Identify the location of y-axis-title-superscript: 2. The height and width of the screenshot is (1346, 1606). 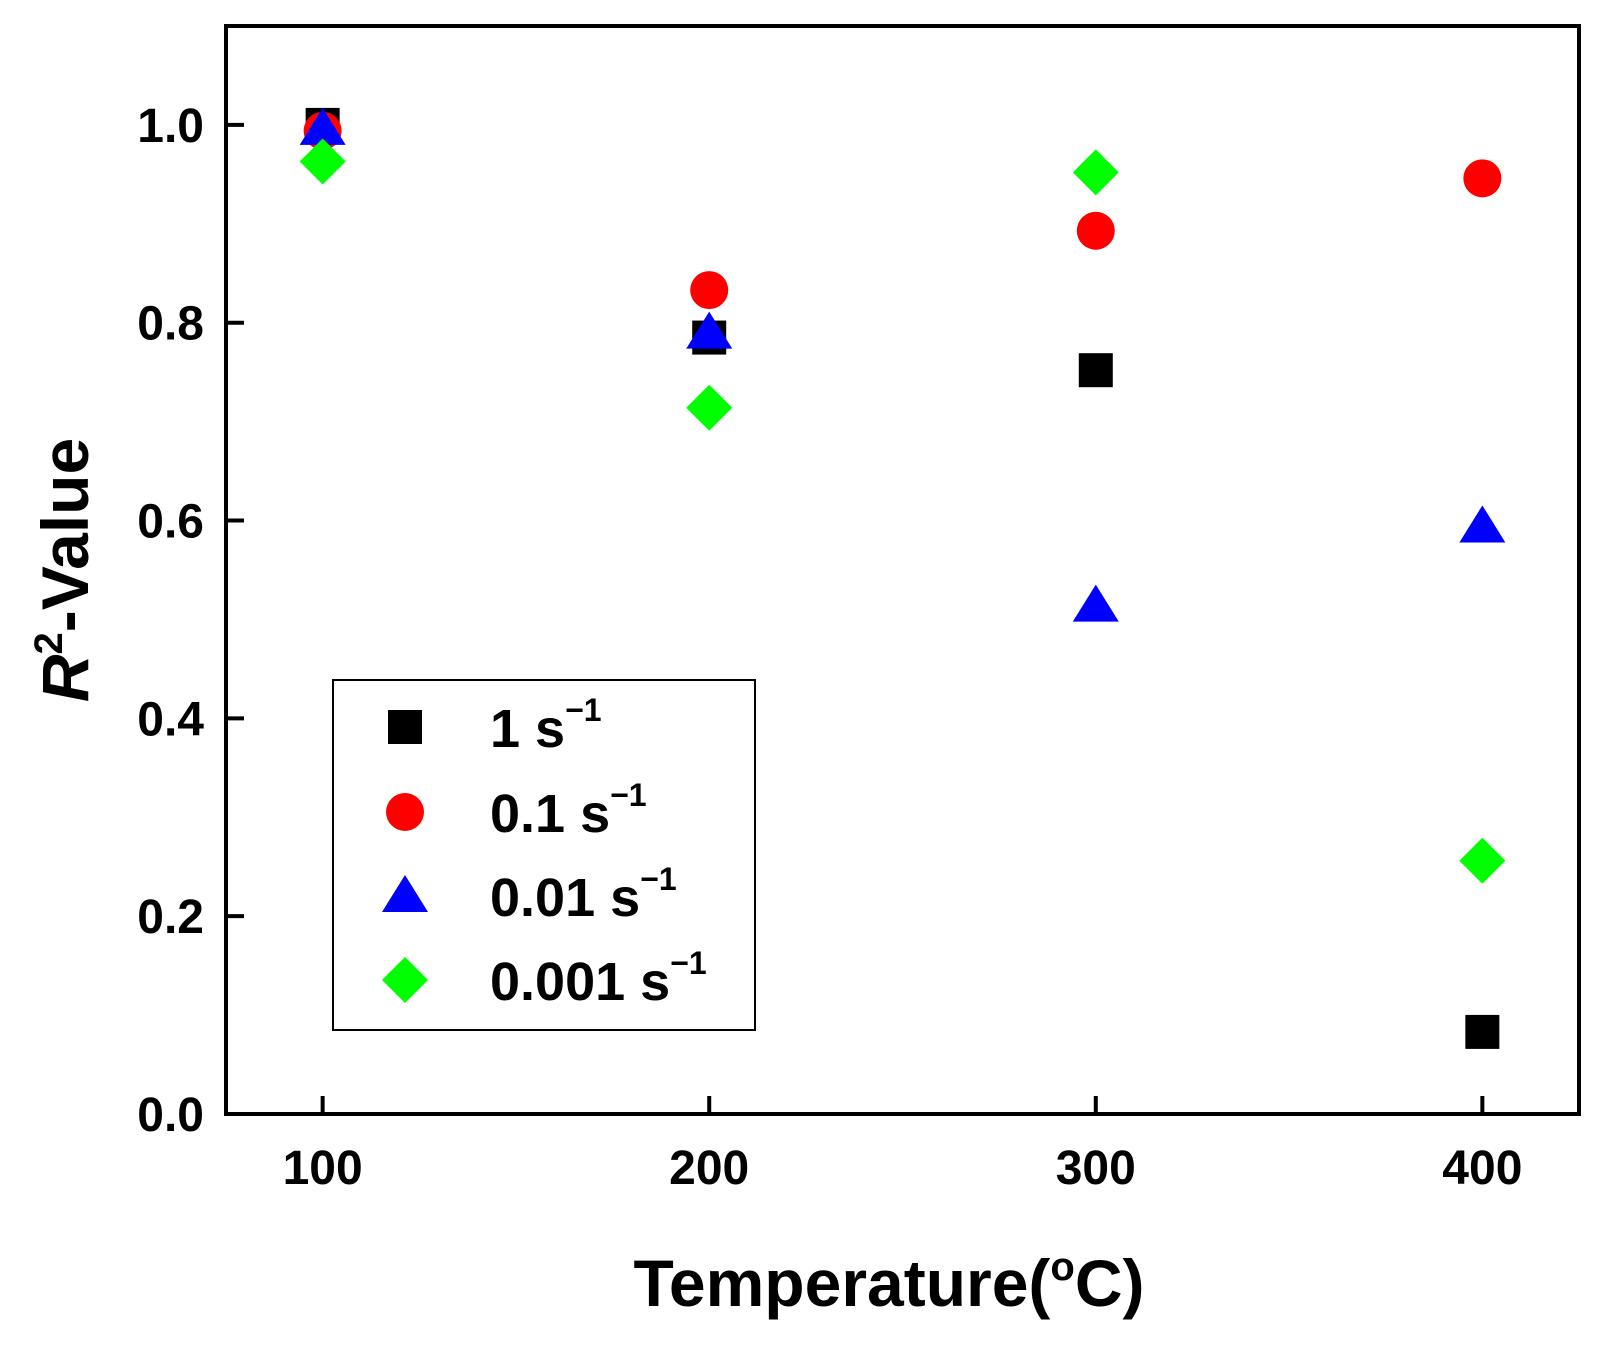
(49, 643).